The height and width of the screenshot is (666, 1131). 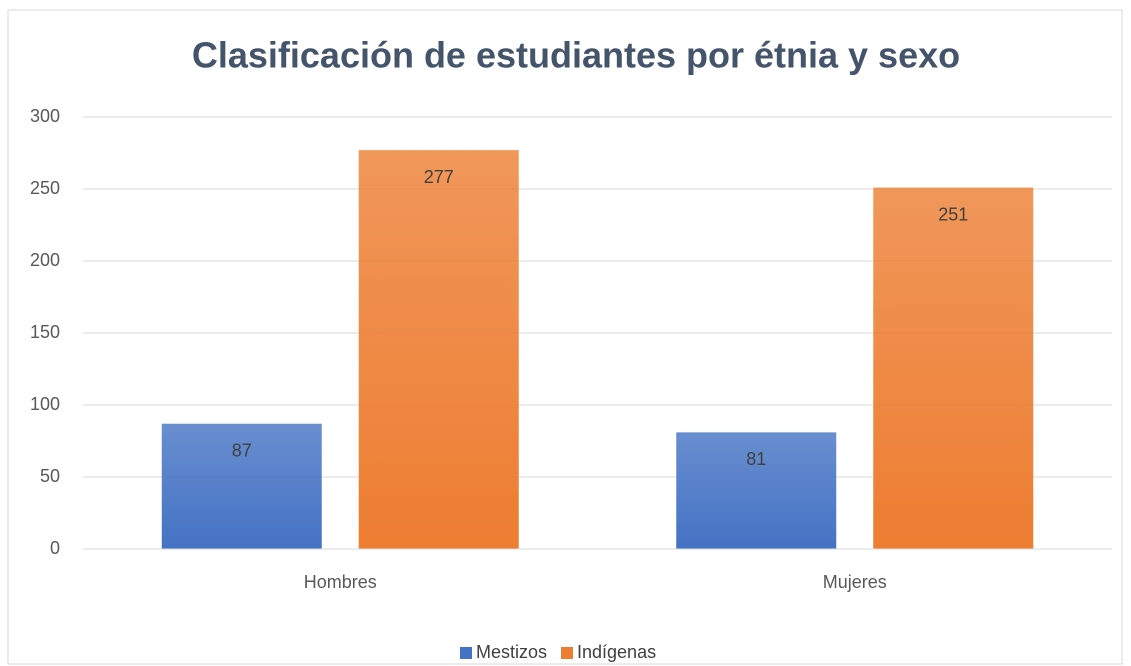 I want to click on y-tick-label: 100, so click(x=45, y=404).